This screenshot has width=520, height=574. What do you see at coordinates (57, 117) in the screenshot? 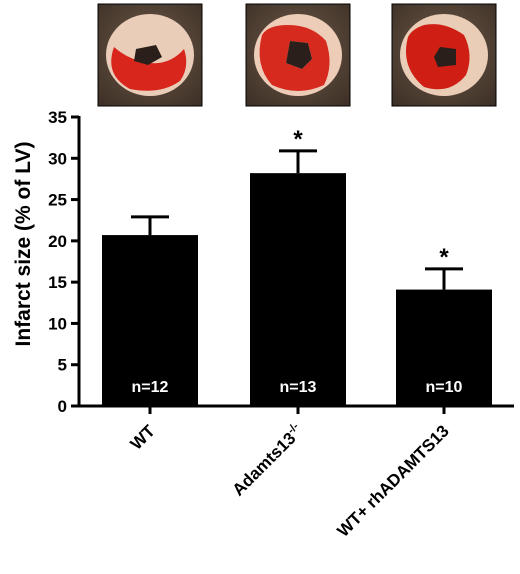
I see `y-tick-label: 35` at bounding box center [57, 117].